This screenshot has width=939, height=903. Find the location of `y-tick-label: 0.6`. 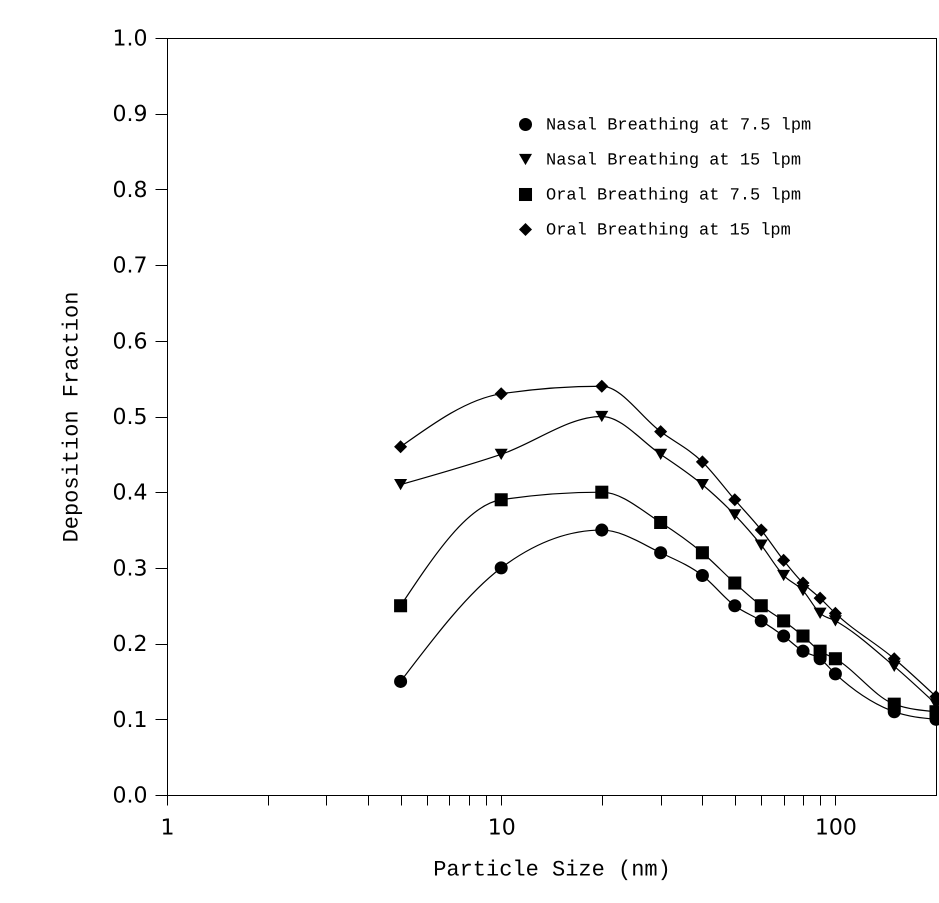

y-tick-label: 0.6 is located at coordinates (130, 341).